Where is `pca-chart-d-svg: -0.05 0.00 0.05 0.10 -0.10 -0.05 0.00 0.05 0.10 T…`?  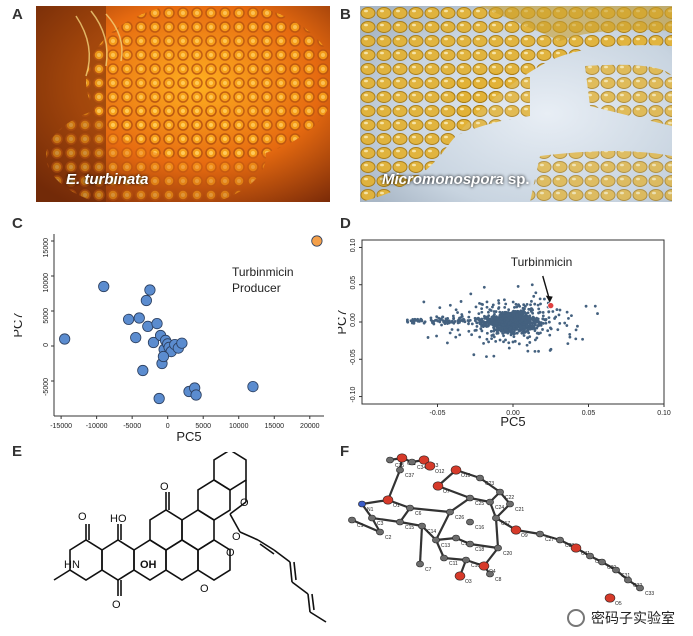 pca-chart-d-svg: -0.05 0.00 0.05 0.10 -0.10 -0.05 0.00 0.05 0.10 T… is located at coordinates (502, 334).